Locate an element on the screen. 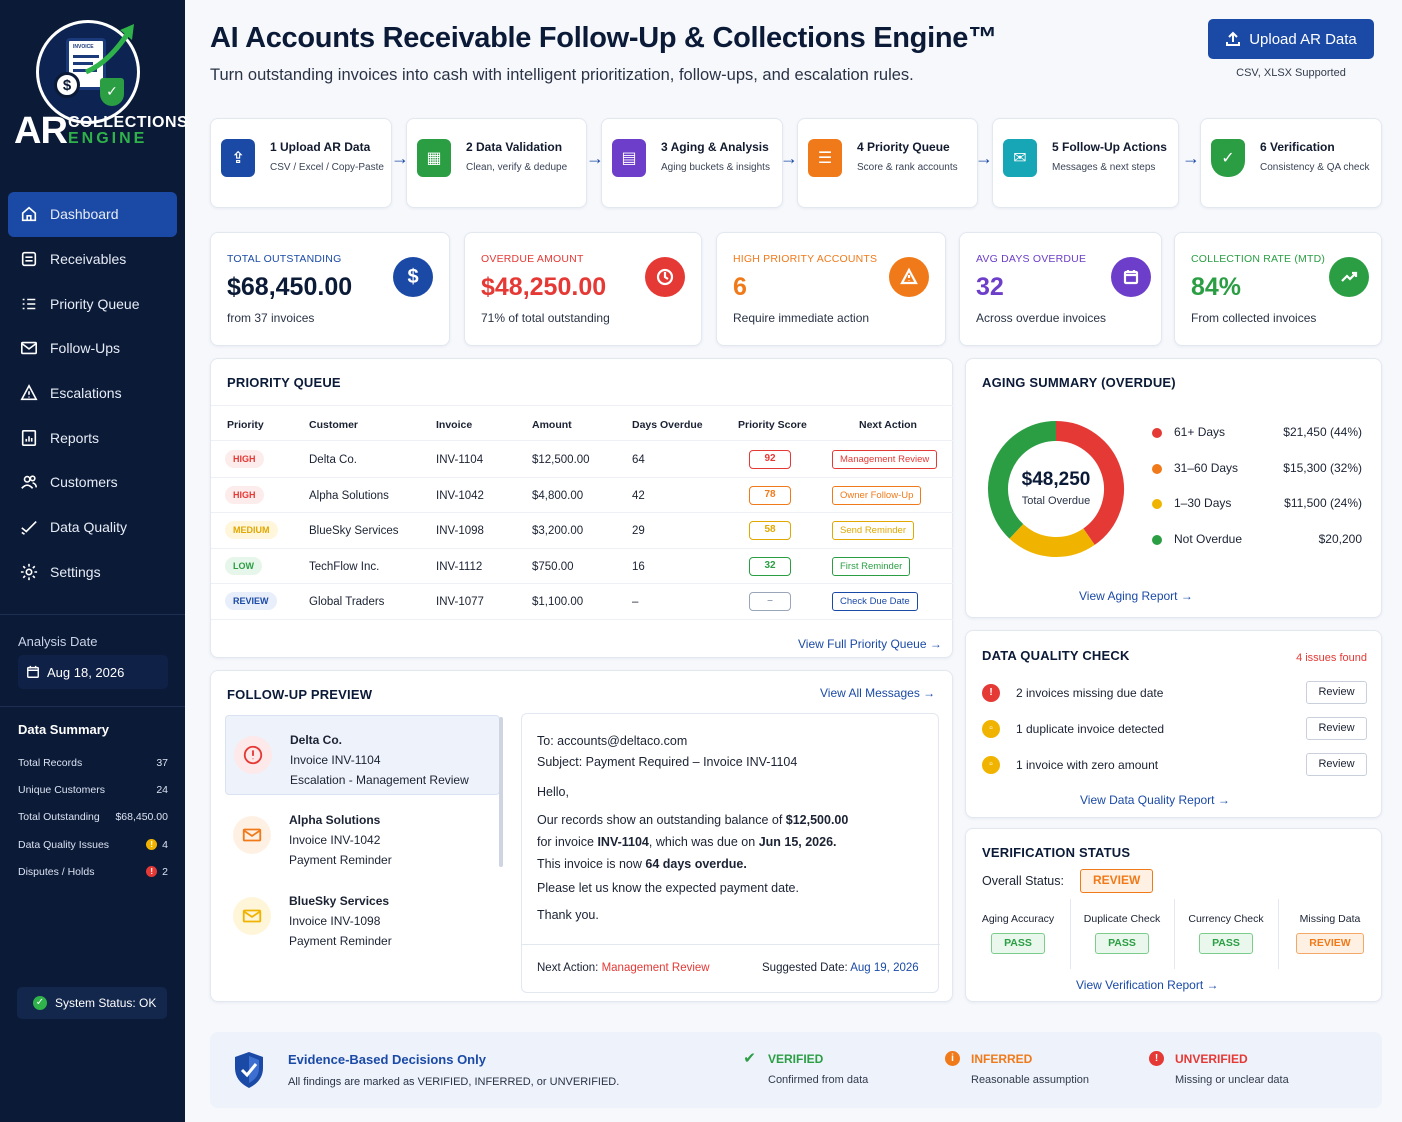 This screenshot has height=1122, width=1402. sidebar-item-receivables: Receivables is located at coordinates (92, 259).